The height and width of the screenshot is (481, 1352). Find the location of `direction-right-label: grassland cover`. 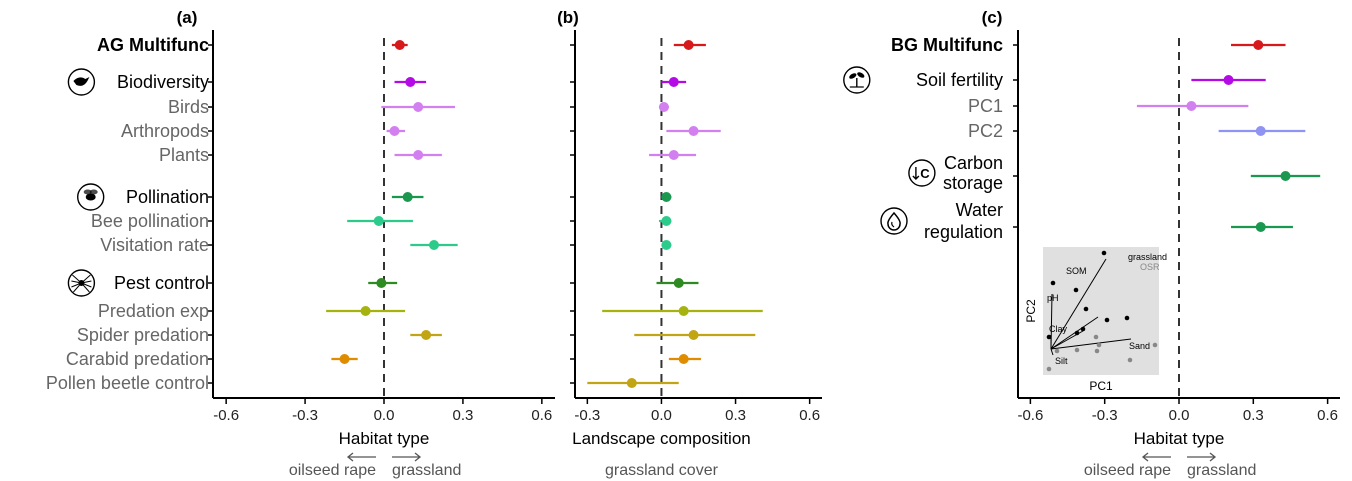

direction-right-label: grassland cover is located at coordinates (662, 470).